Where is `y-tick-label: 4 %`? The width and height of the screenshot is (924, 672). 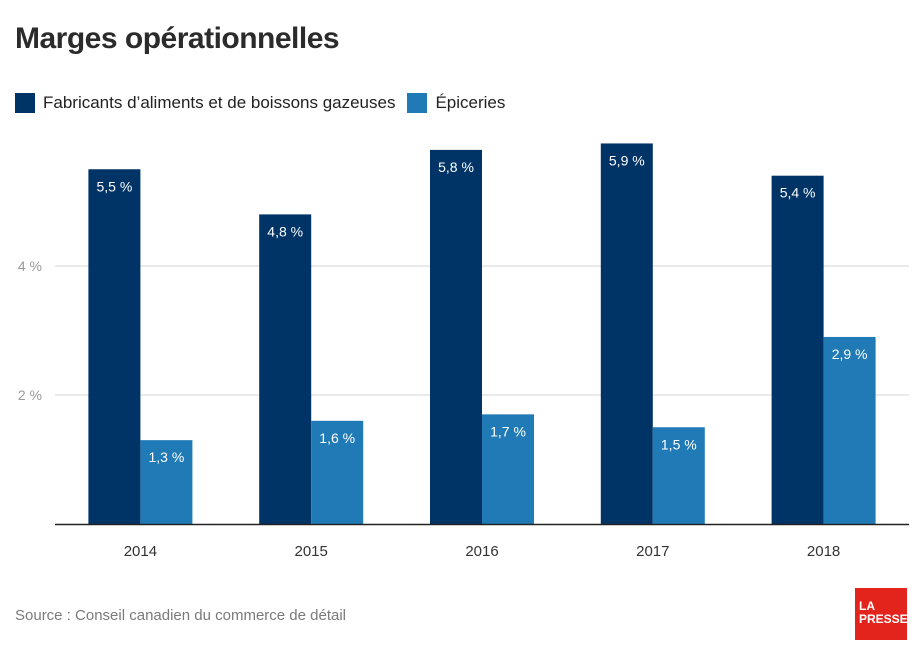 y-tick-label: 4 % is located at coordinates (30, 266).